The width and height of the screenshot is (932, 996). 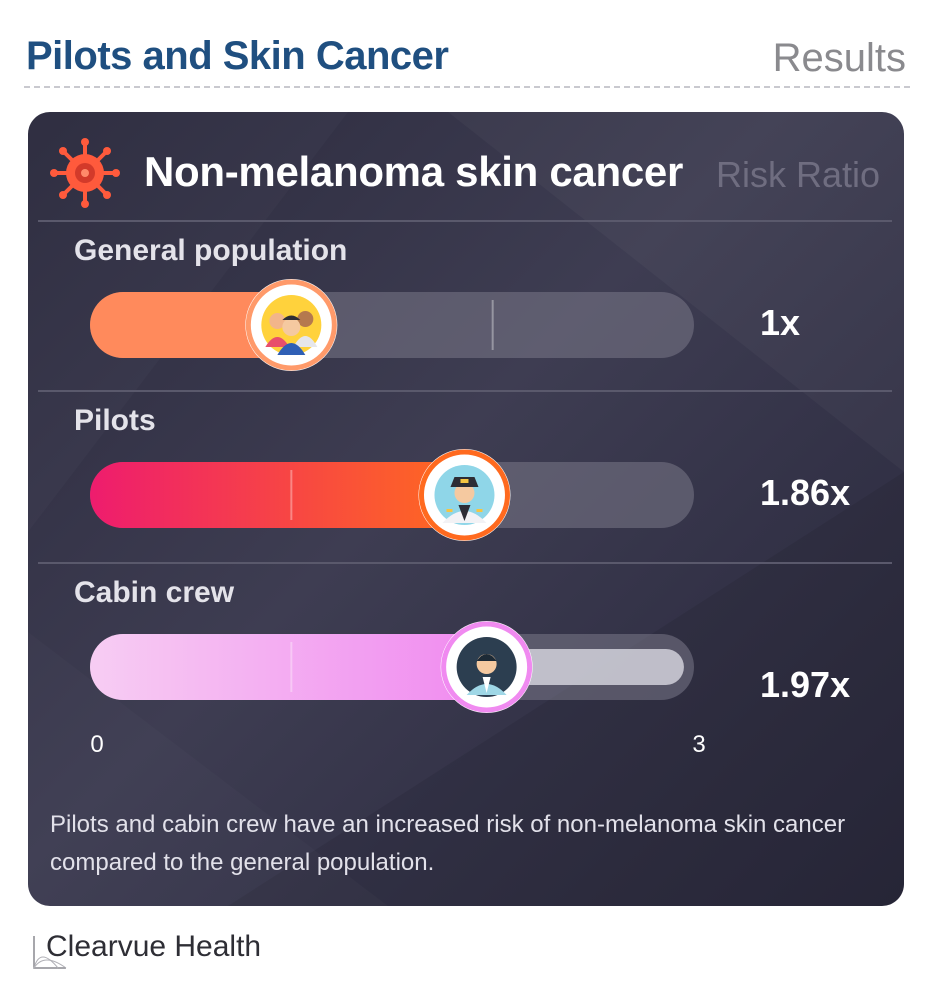 What do you see at coordinates (154, 592) in the screenshot?
I see `category-label-cabin-crew: Cabin crew` at bounding box center [154, 592].